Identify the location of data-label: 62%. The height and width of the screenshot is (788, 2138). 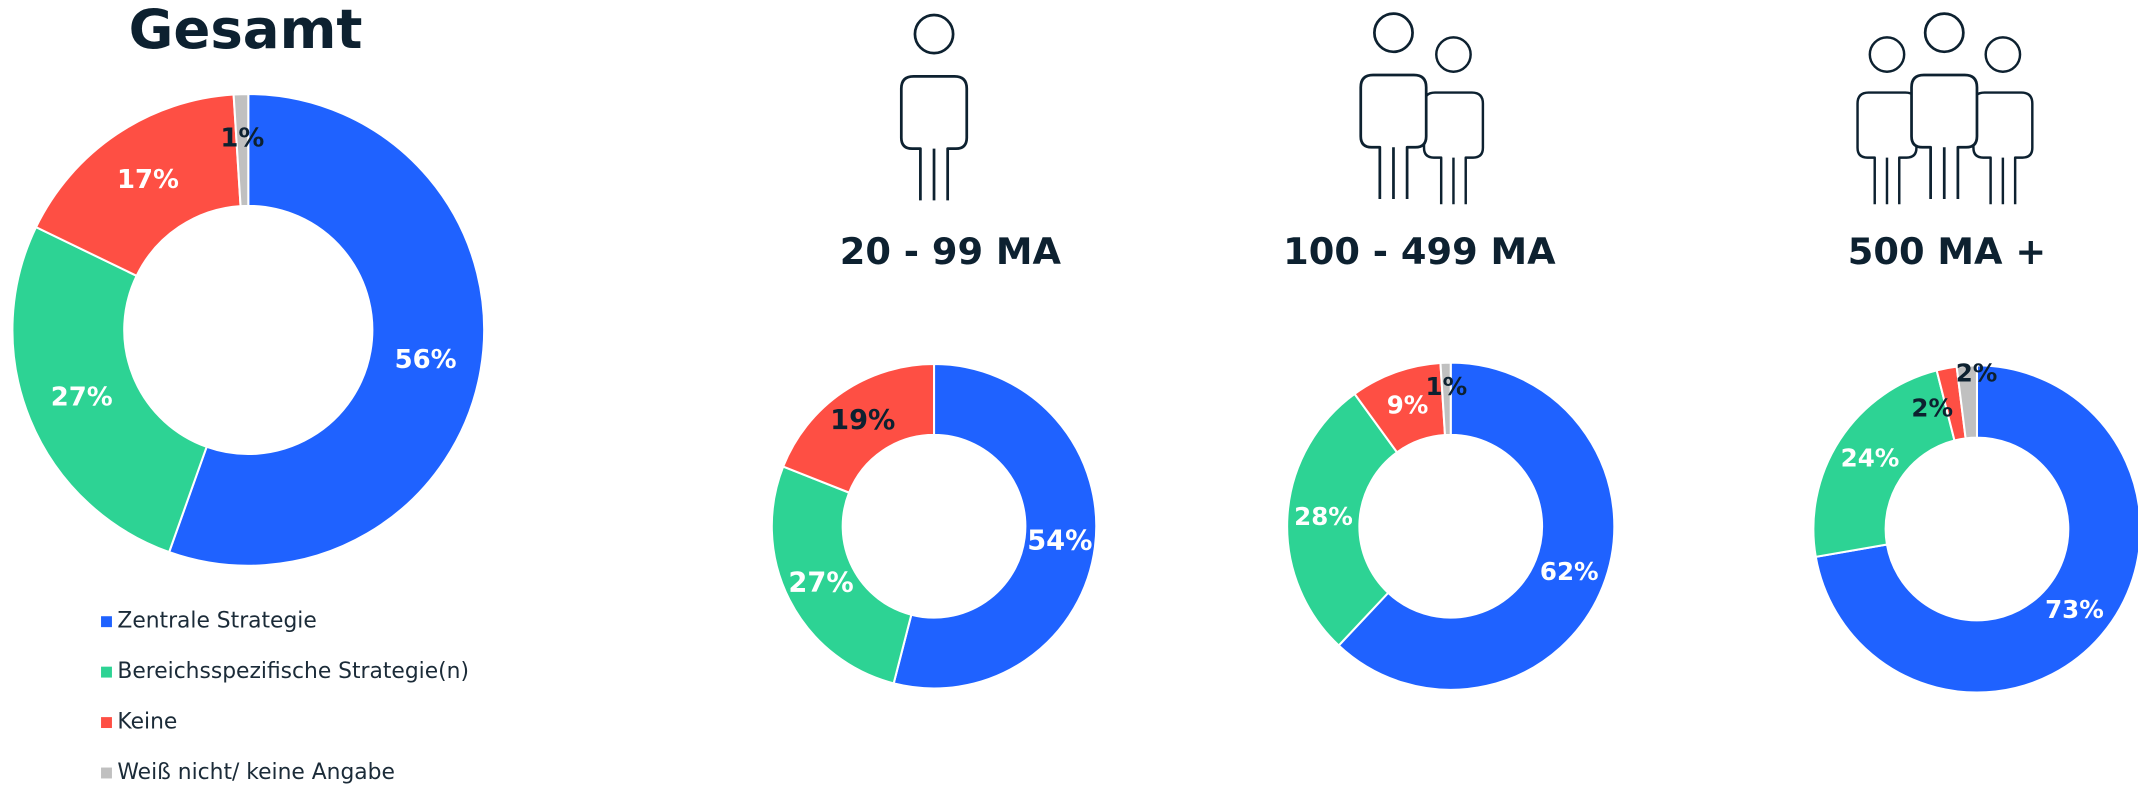
(1569, 571).